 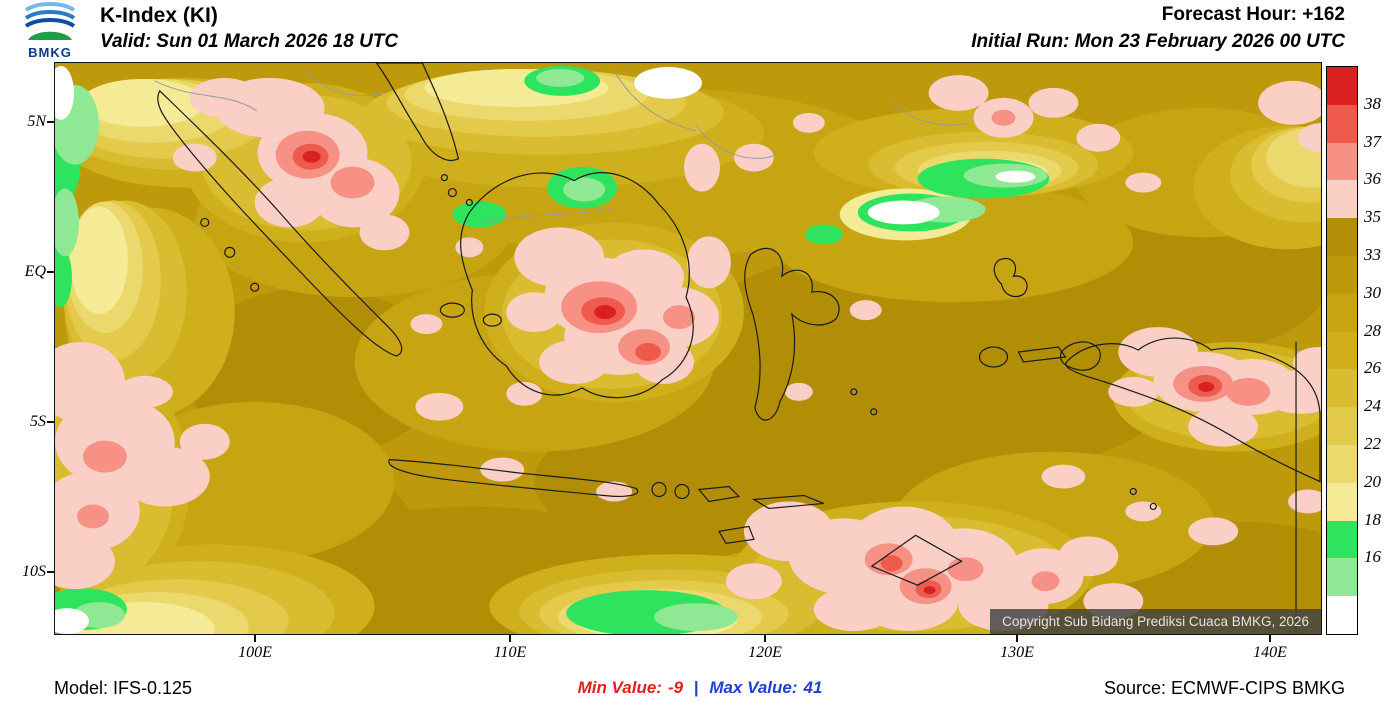 What do you see at coordinates (675, 687) in the screenshot?
I see `min-value: -9` at bounding box center [675, 687].